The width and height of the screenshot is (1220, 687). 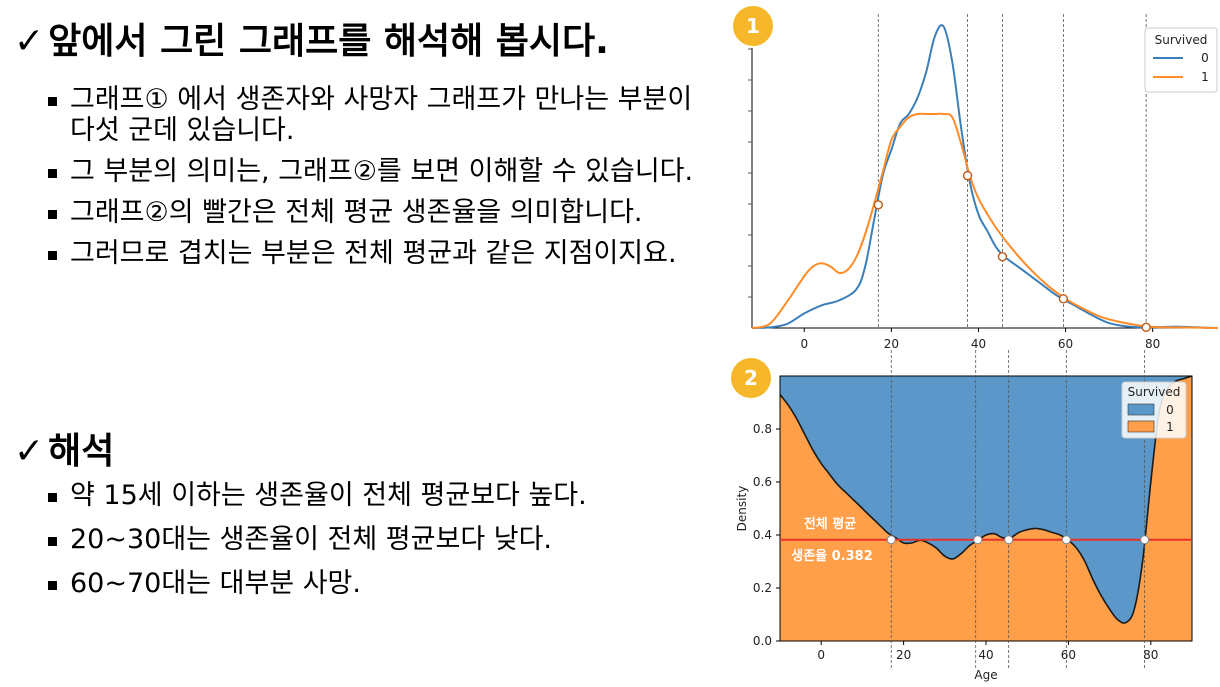 I want to click on annotation-overall-mean: 전체 평균, so click(x=830, y=524).